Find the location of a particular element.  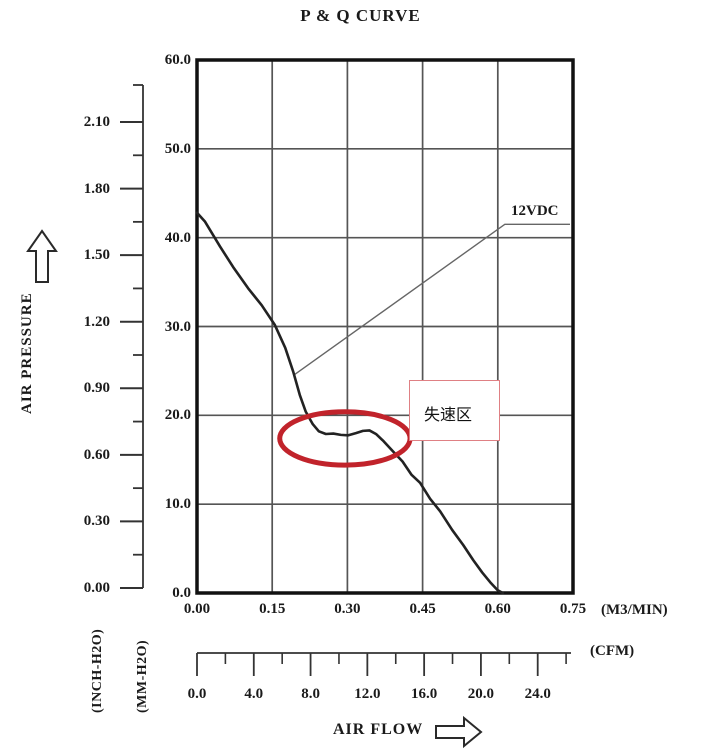

tick-label: 40.0 is located at coordinates (177, 237).